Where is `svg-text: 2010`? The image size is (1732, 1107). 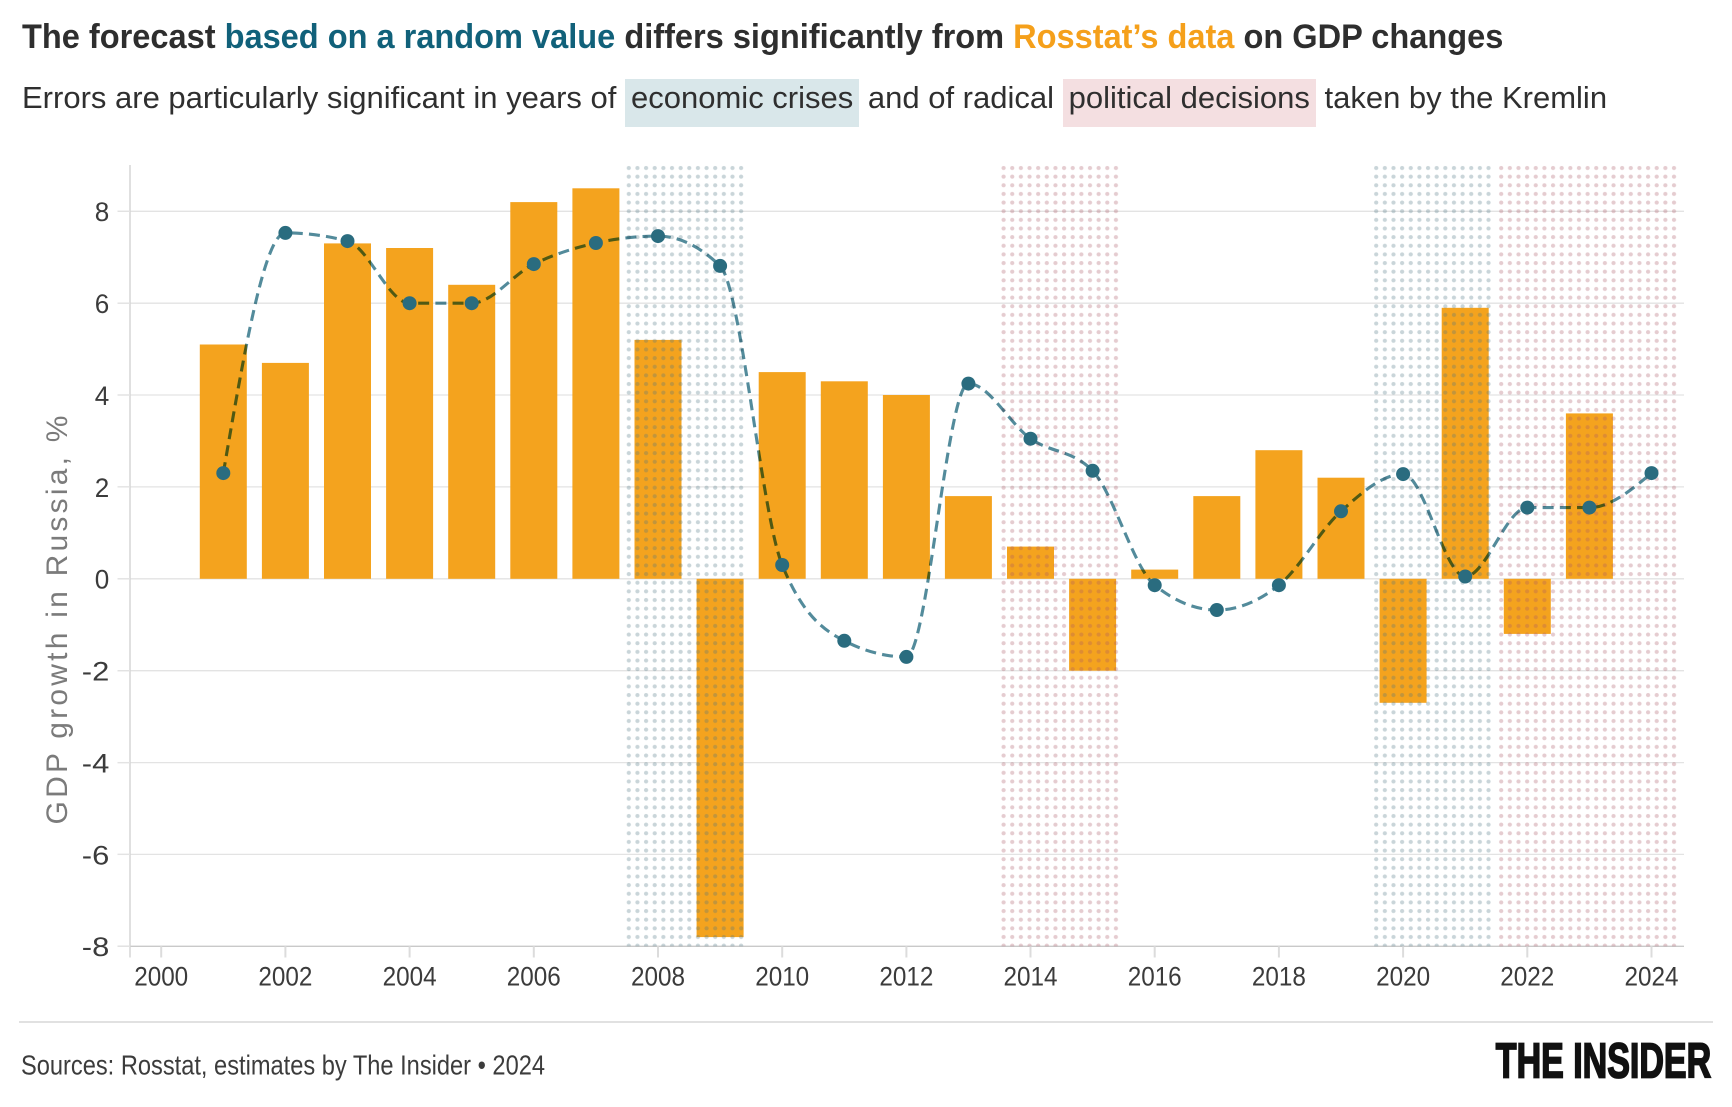 svg-text: 2010 is located at coordinates (782, 976).